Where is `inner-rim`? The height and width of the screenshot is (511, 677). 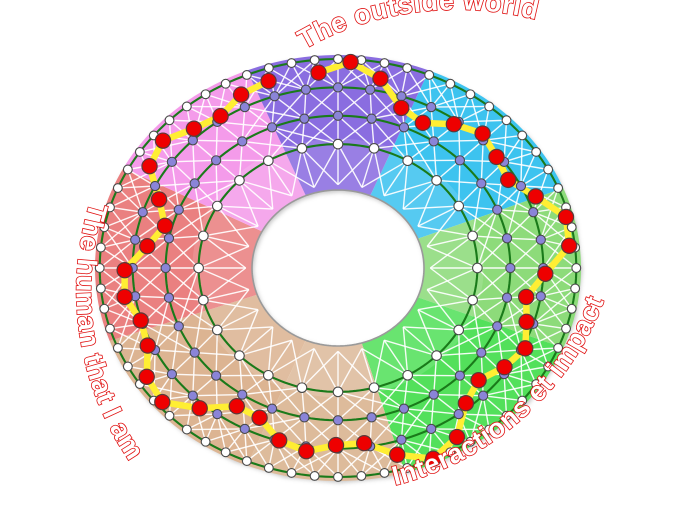 inner-rim is located at coordinates (338, 268).